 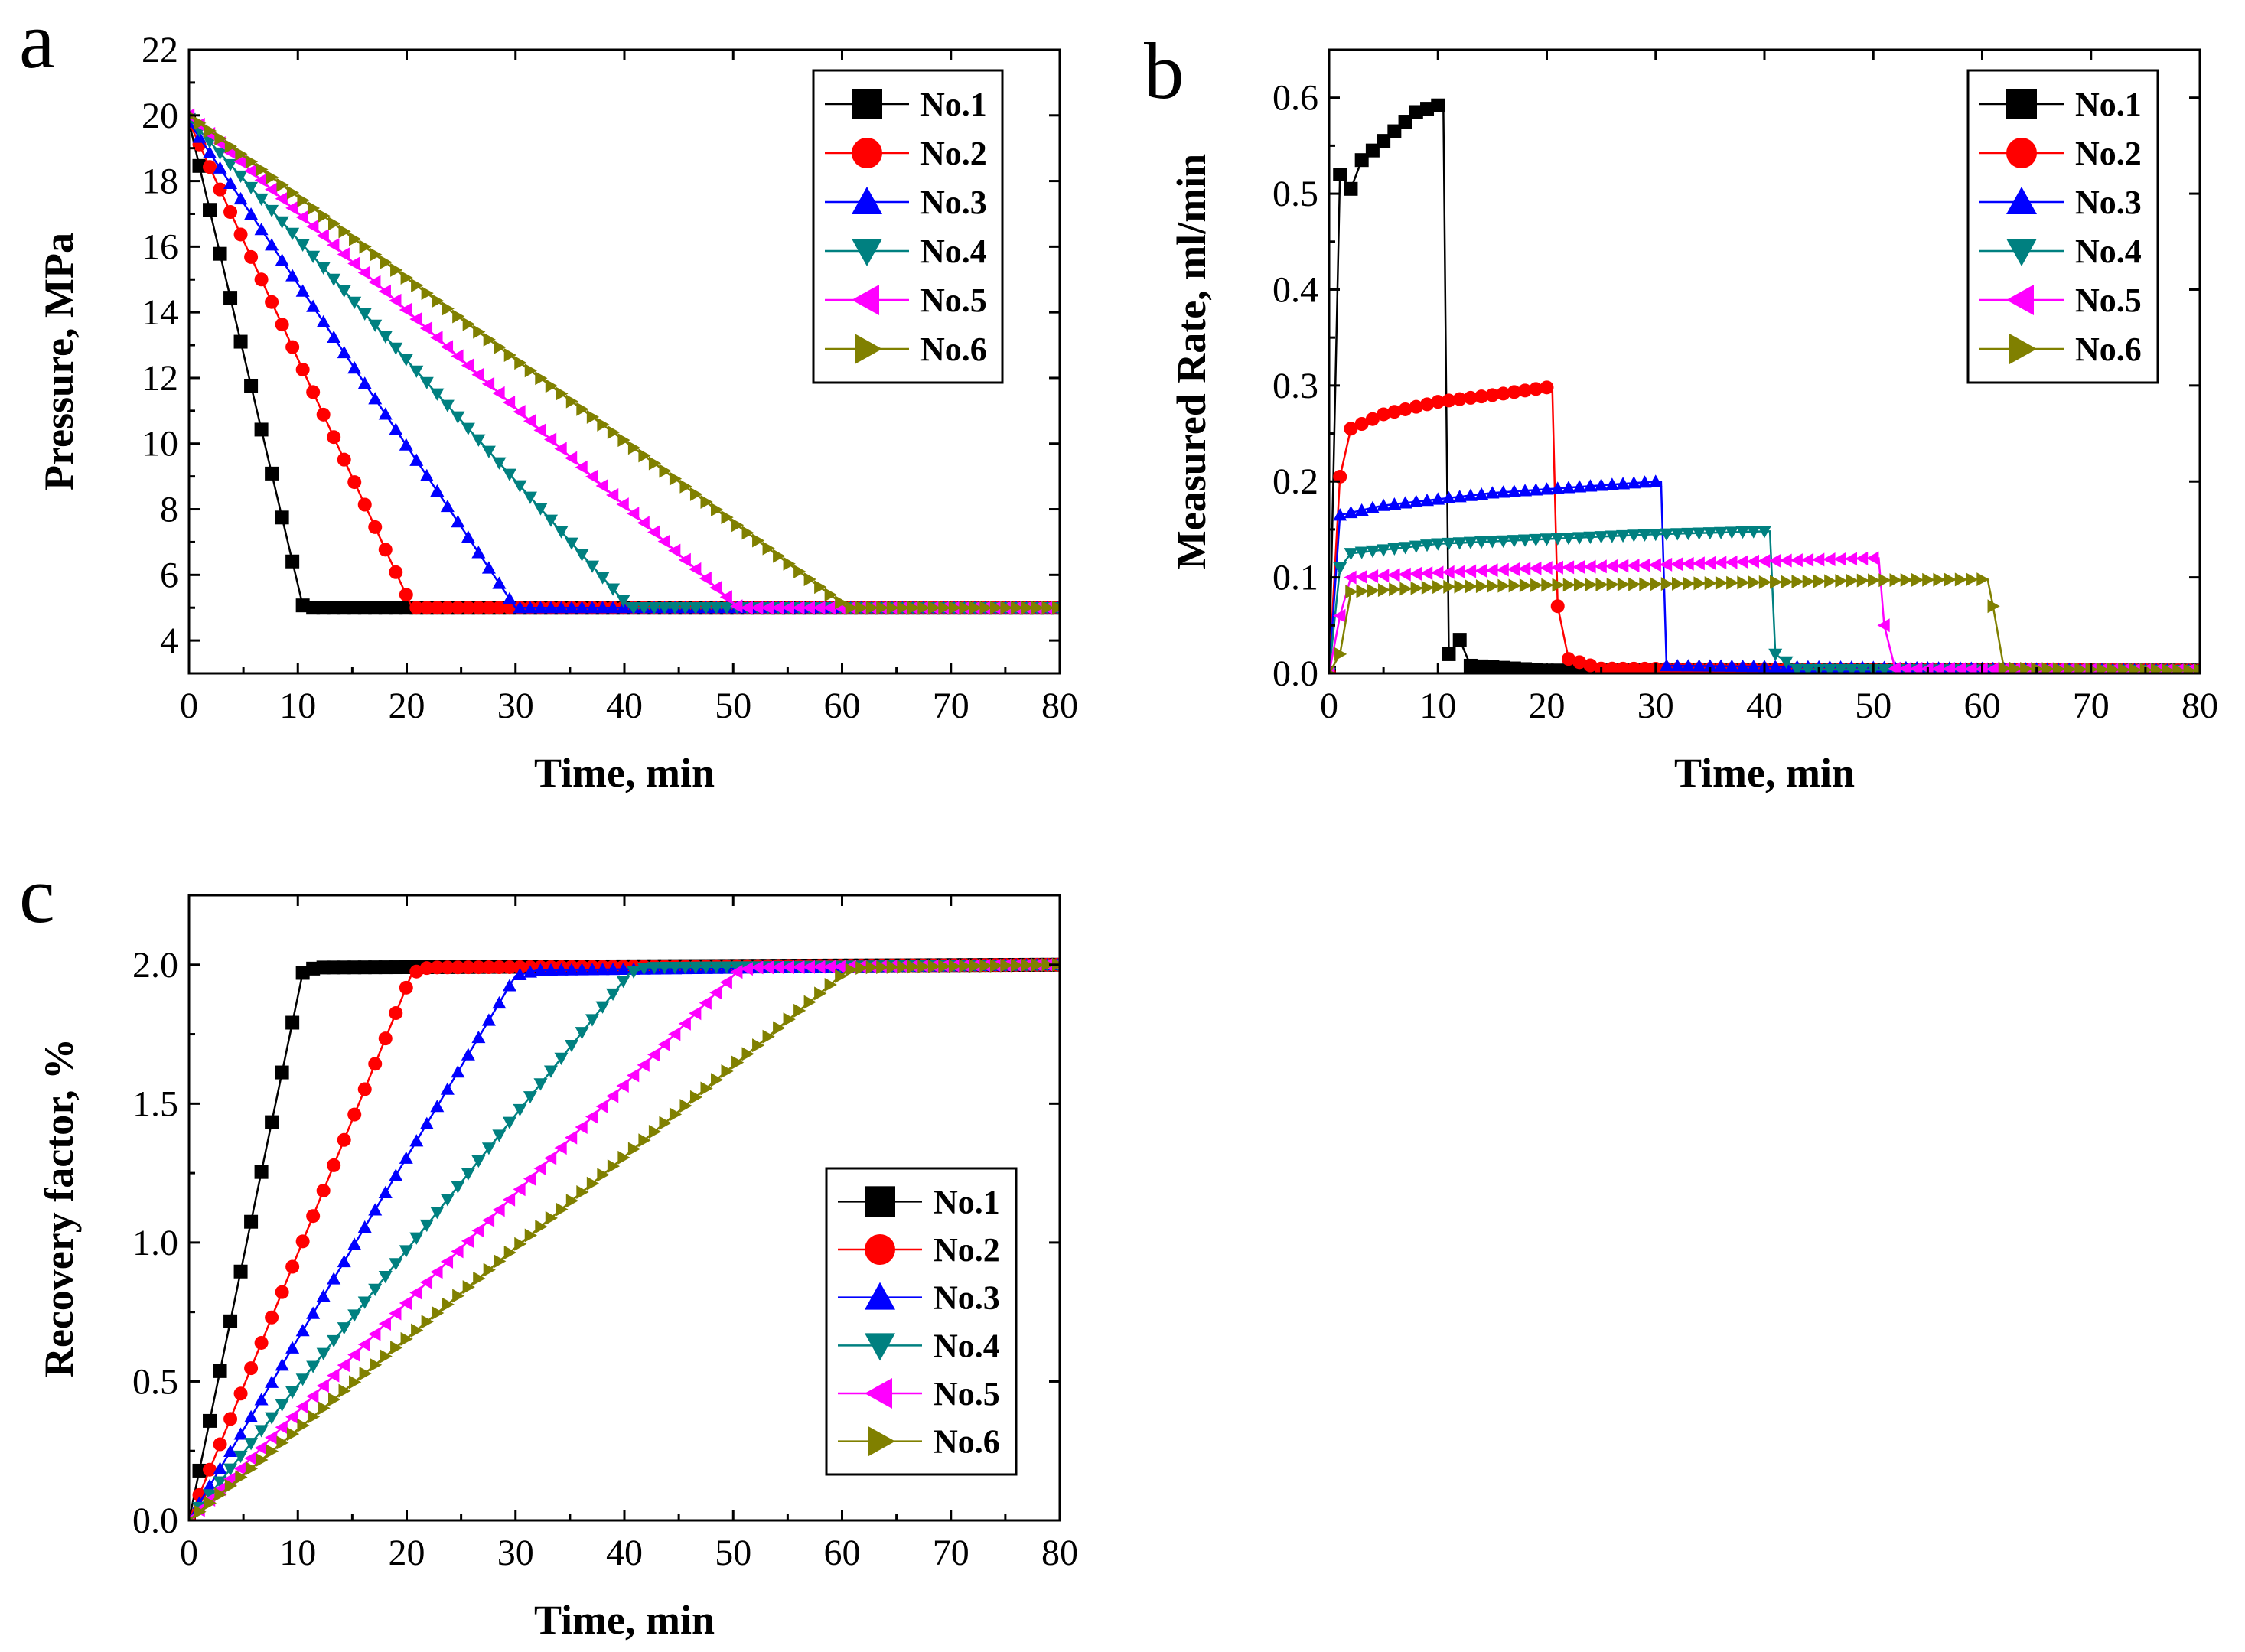 What do you see at coordinates (1295, 99) in the screenshot?
I see `y-tick-label: 0.6` at bounding box center [1295, 99].